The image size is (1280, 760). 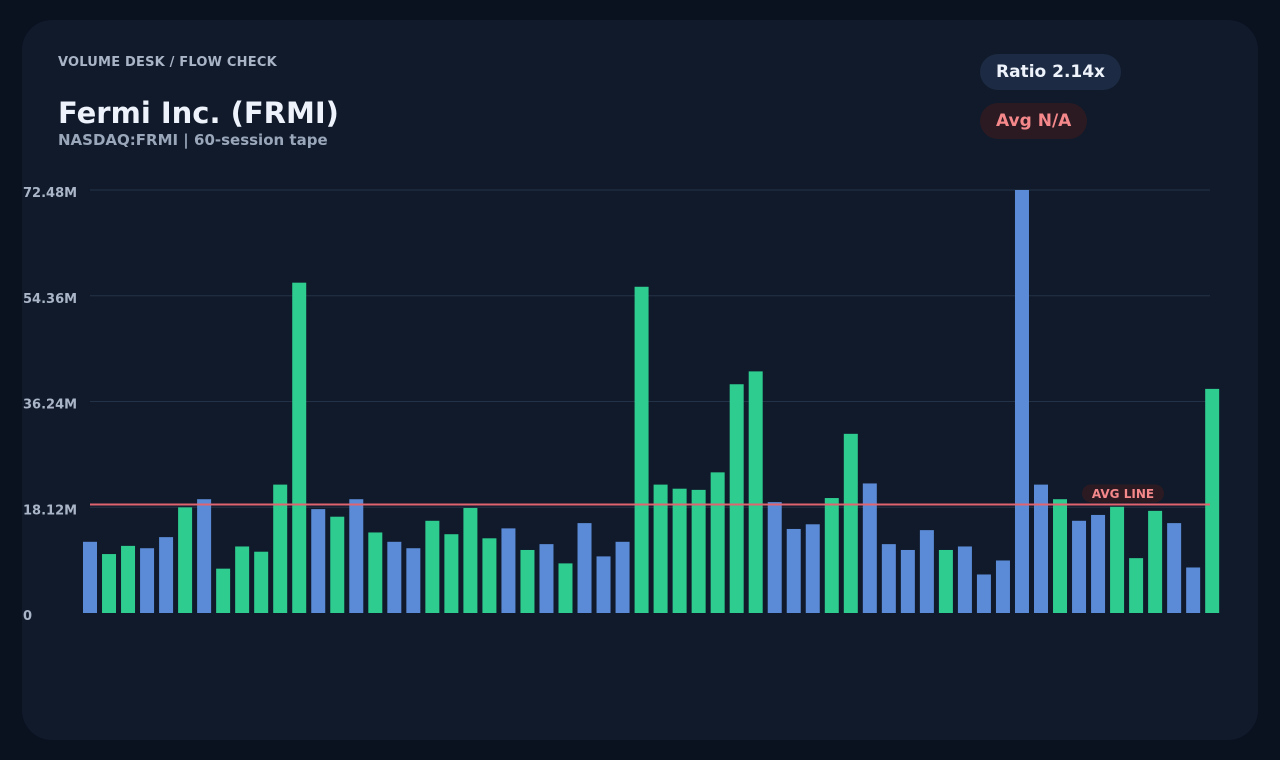 I want to click on breadcrumb: VOLUME DESK / FLOW CHECK, so click(x=167, y=62).